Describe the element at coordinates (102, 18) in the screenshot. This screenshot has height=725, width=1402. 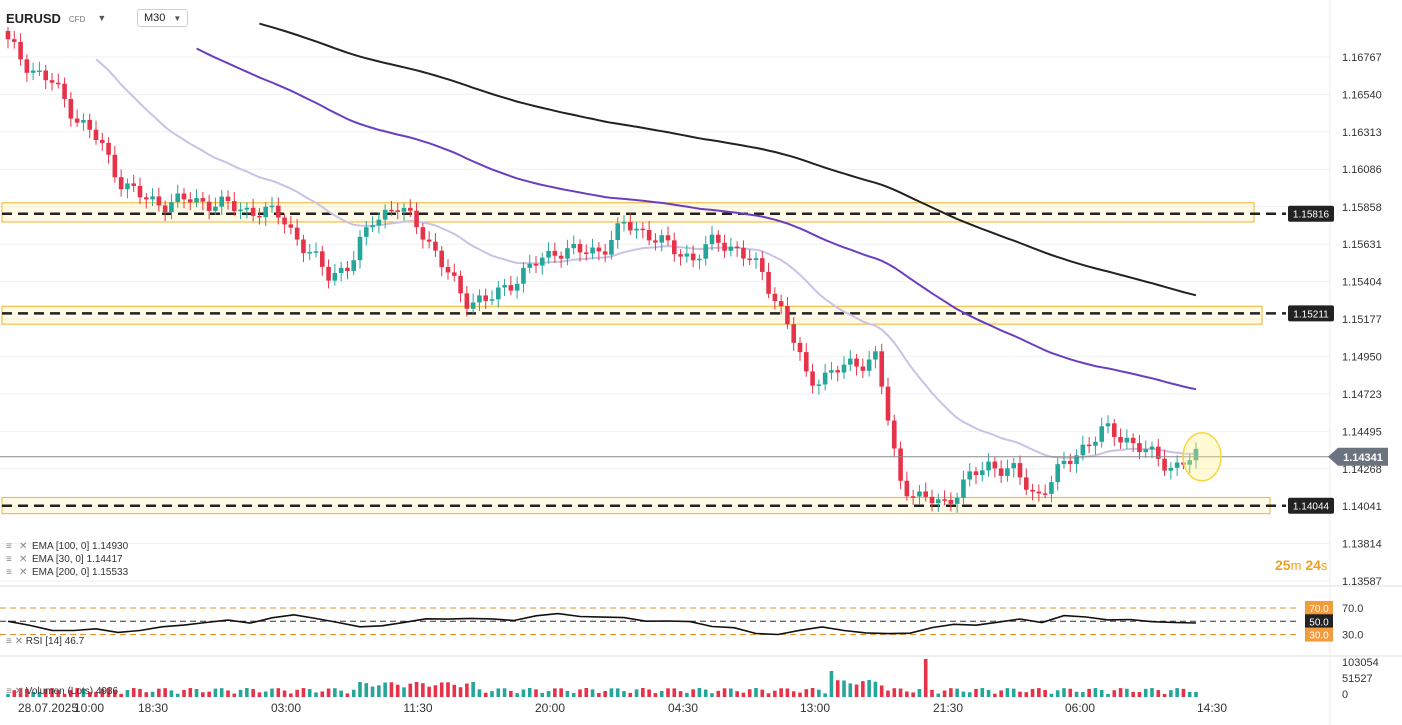
I see `caret-down-icon: ▼` at that location.